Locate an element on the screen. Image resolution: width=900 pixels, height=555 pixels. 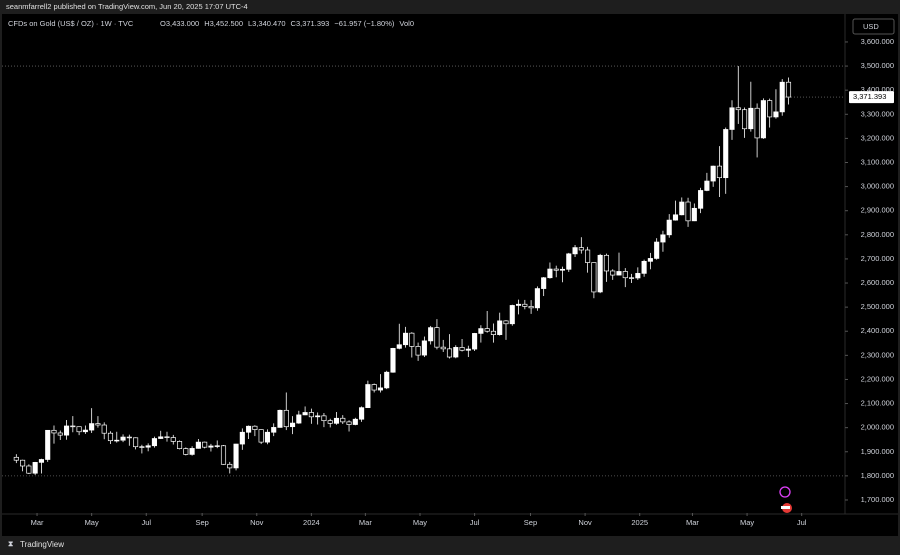
y-tick-label: 2,100.000 is located at coordinates (877, 403).